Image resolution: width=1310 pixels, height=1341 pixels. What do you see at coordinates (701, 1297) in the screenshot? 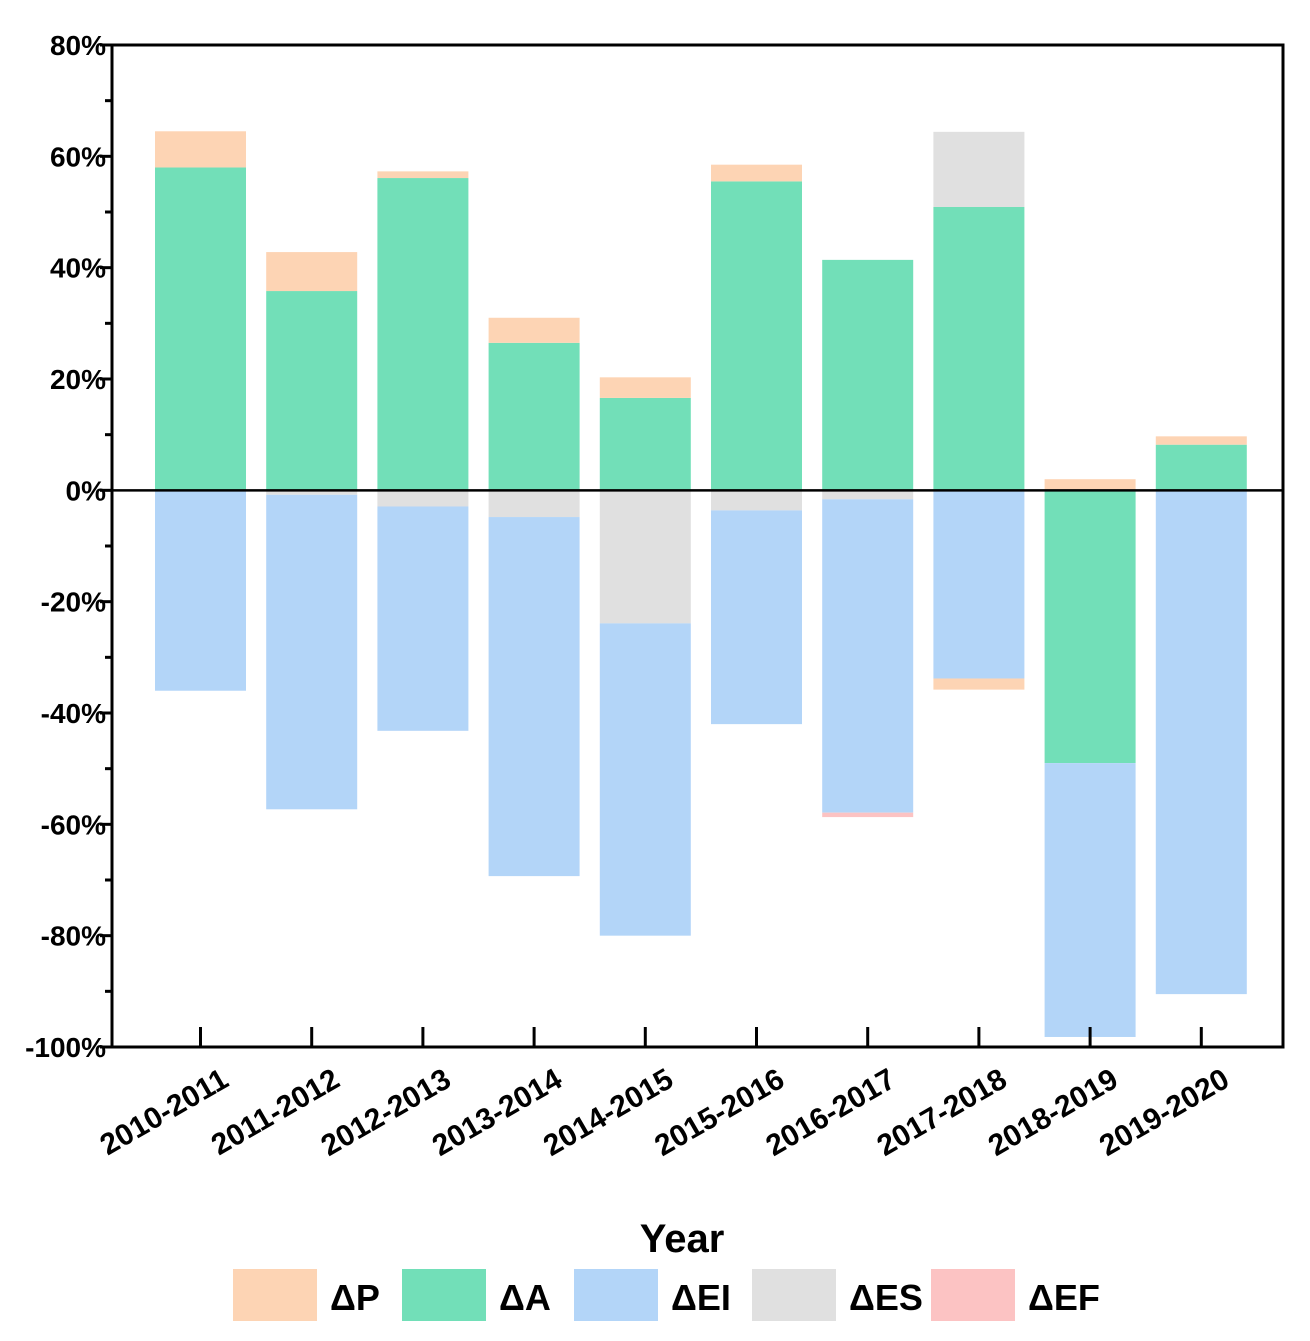
I see `legend-label-ΔEI: ΔEI` at bounding box center [701, 1297].